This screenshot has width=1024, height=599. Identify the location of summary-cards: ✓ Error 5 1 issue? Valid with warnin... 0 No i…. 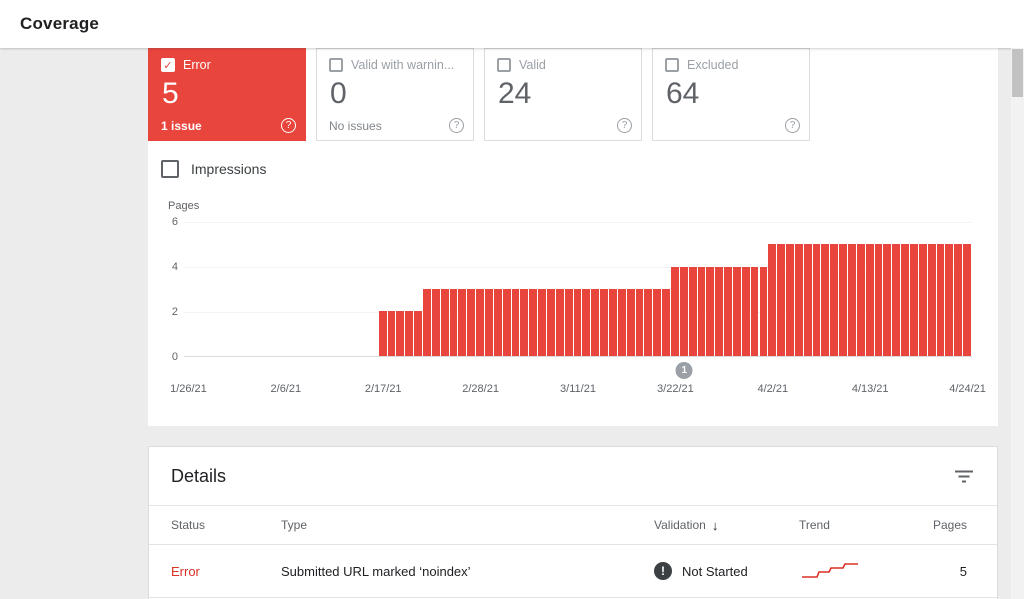
(573, 94).